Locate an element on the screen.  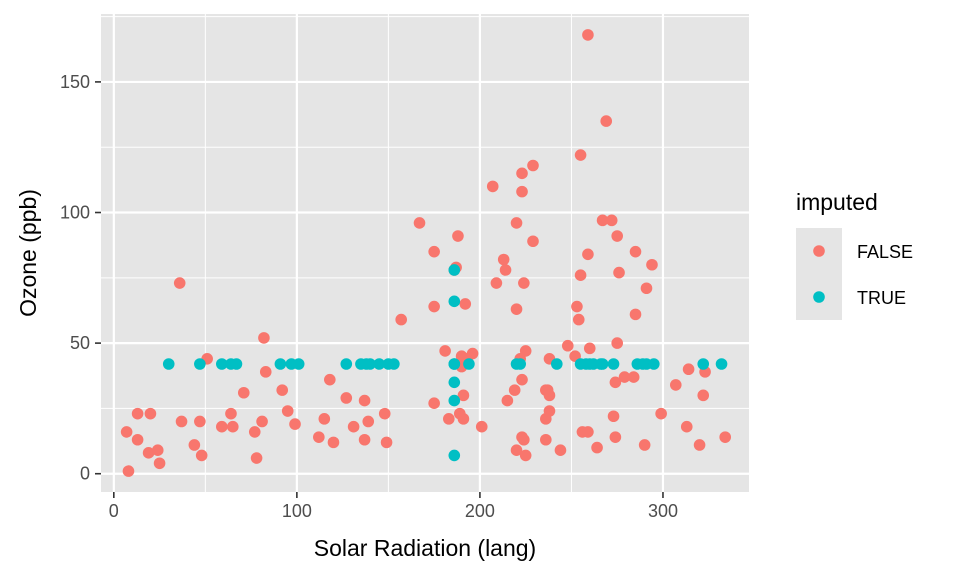
y-tick-label: 100 is located at coordinates (75, 213).